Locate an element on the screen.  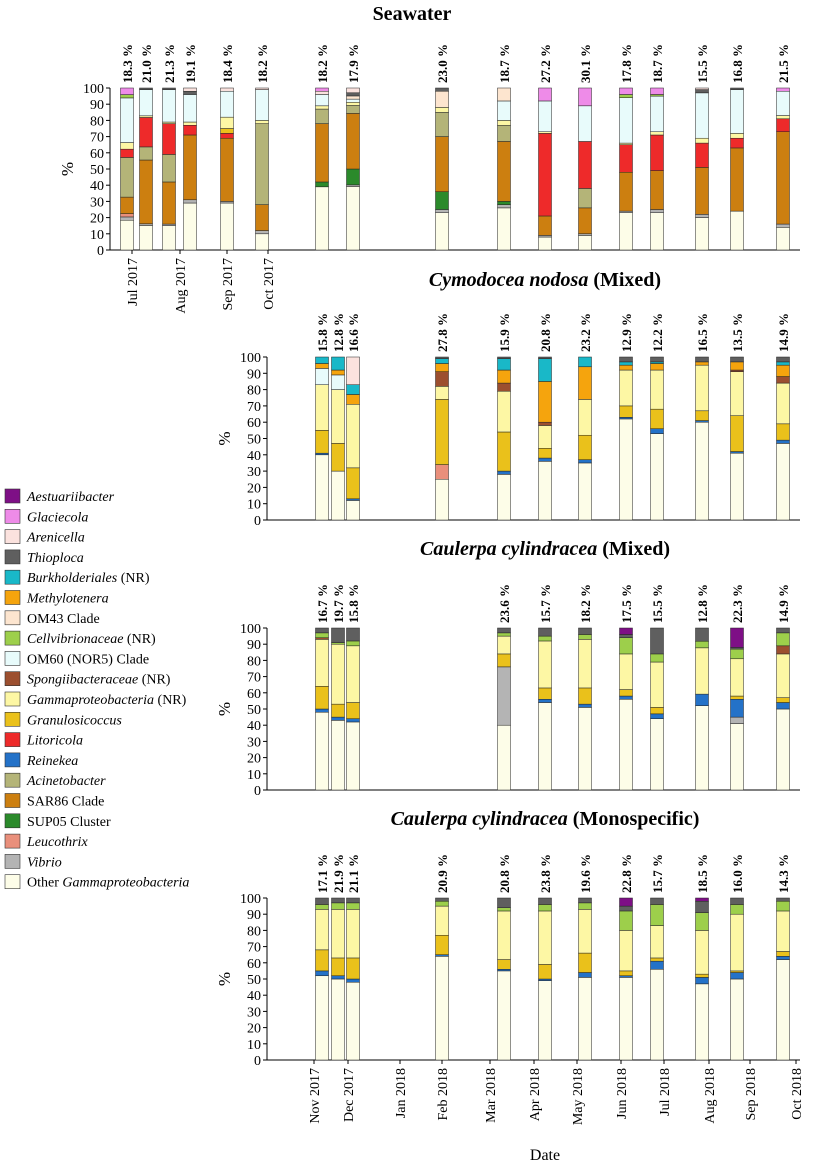
bar-segment-spon is located at coordinates (504, 387).